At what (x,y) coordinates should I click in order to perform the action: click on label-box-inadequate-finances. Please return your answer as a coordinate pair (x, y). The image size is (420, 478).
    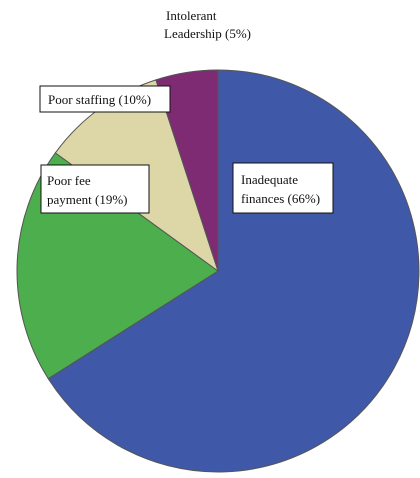
    Looking at the image, I should click on (283, 188).